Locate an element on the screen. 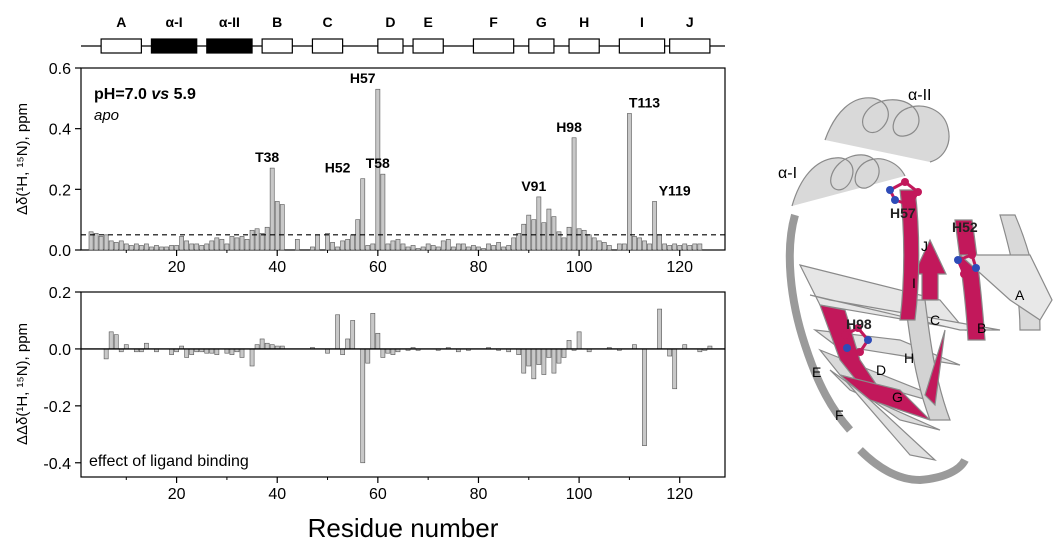  residue-annotation: T58 is located at coordinates (378, 163).